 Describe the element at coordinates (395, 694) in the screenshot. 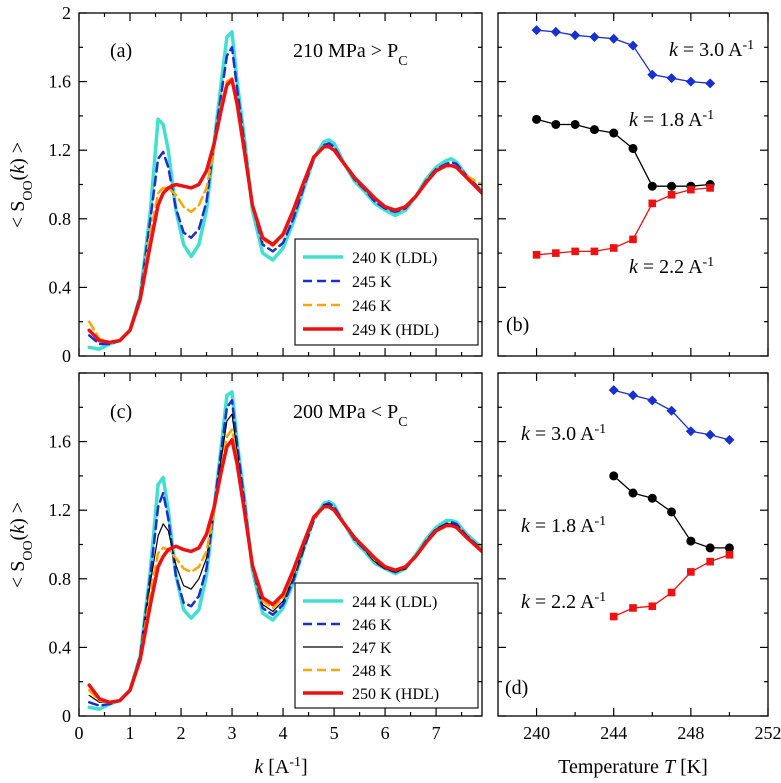

I see `legend-label: 250 K (HDL)` at that location.